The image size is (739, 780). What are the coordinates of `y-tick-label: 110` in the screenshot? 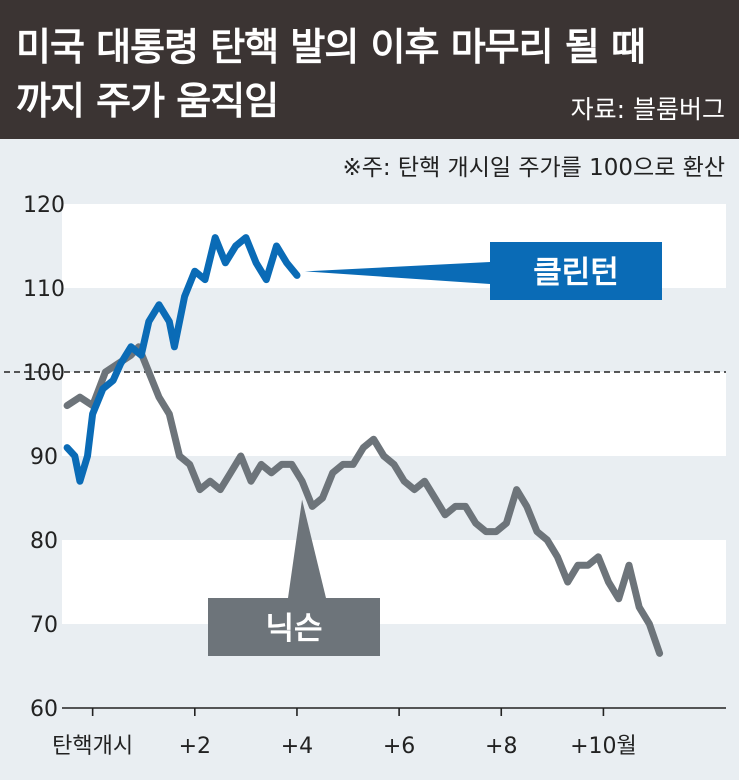 It's located at (44, 289).